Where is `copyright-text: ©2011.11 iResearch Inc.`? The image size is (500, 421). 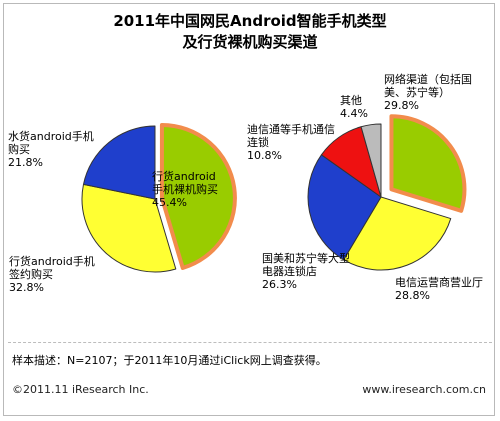
copyright-text: ©2011.11 iResearch Inc. is located at coordinates (80, 389).